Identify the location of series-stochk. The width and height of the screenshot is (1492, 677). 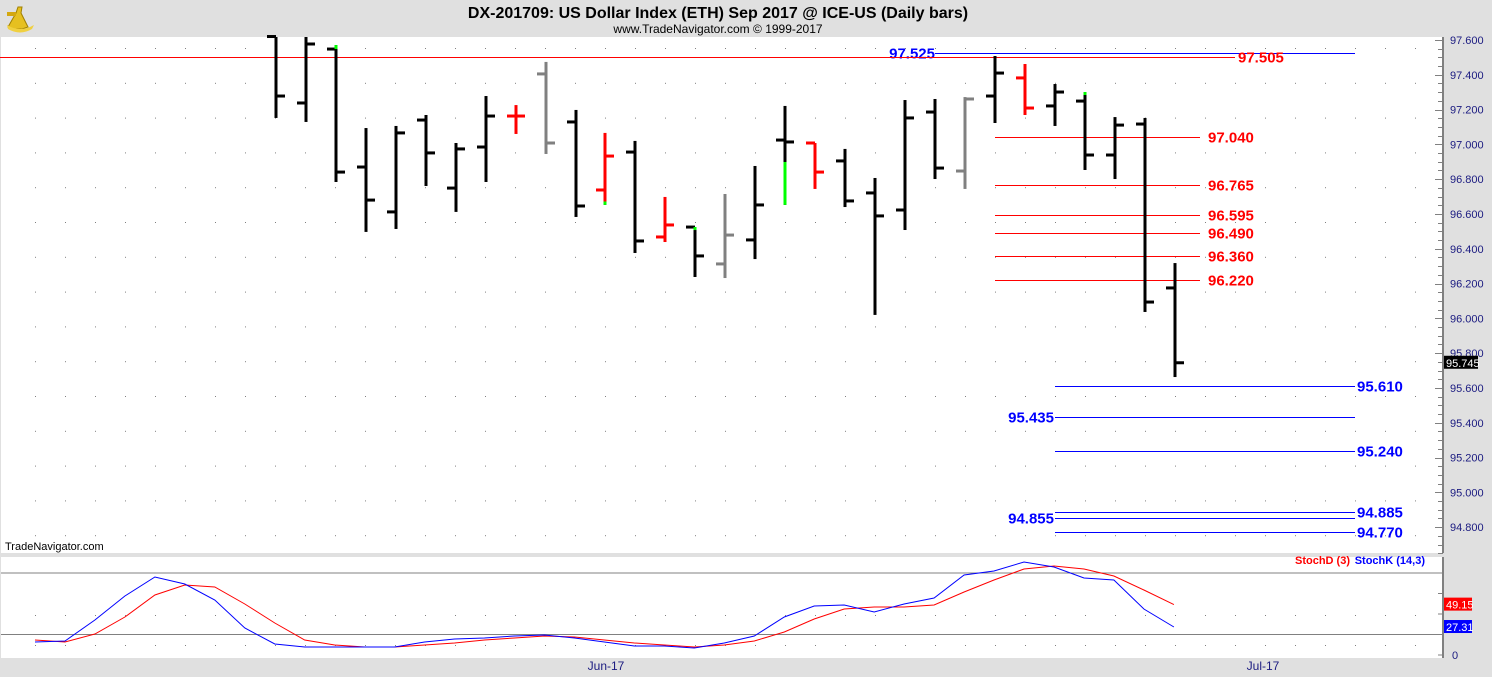
(604, 605).